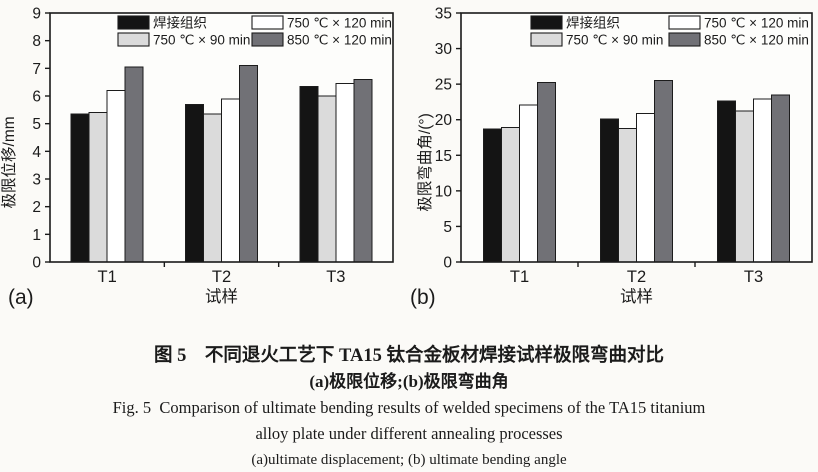 The height and width of the screenshot is (472, 818). Describe the element at coordinates (409, 381) in the screenshot. I see `caption-zh-subtitle: (a)极限位移;(b)极限弯曲角` at that location.